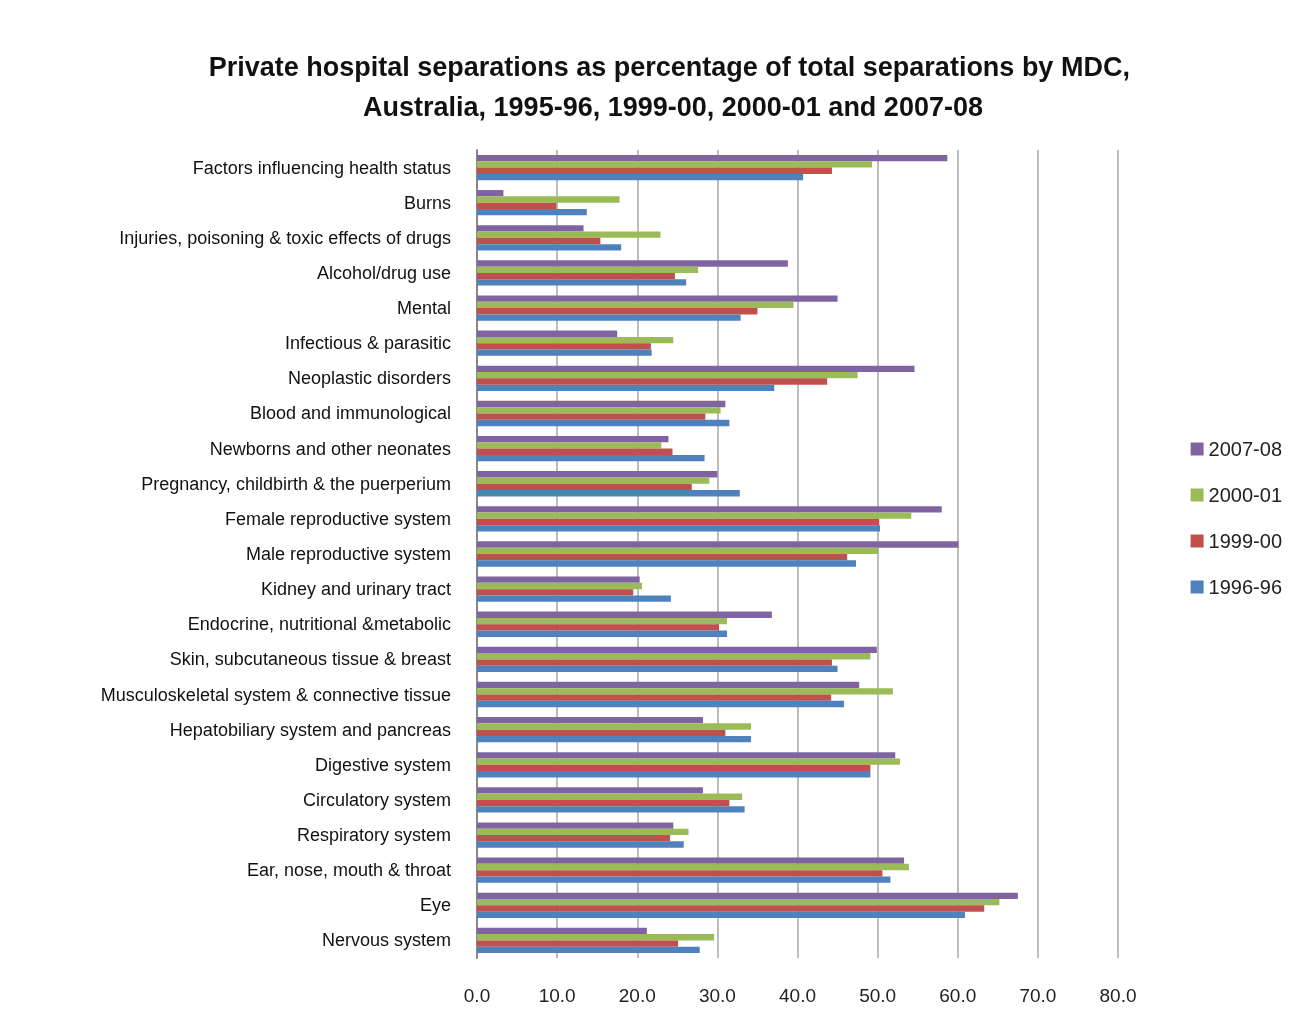 The image size is (1305, 1036). I want to click on y-tick-label: Neoplastic disorders, so click(369, 378).